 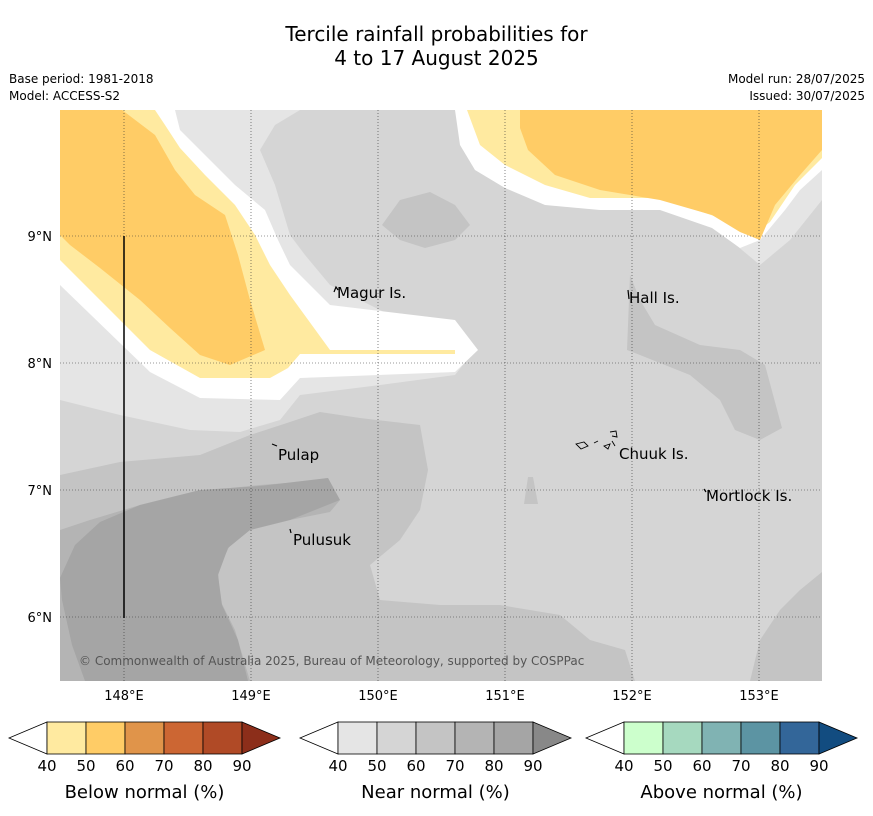 I want to click on base-period: Base period: 1981-2018, so click(x=81, y=79).